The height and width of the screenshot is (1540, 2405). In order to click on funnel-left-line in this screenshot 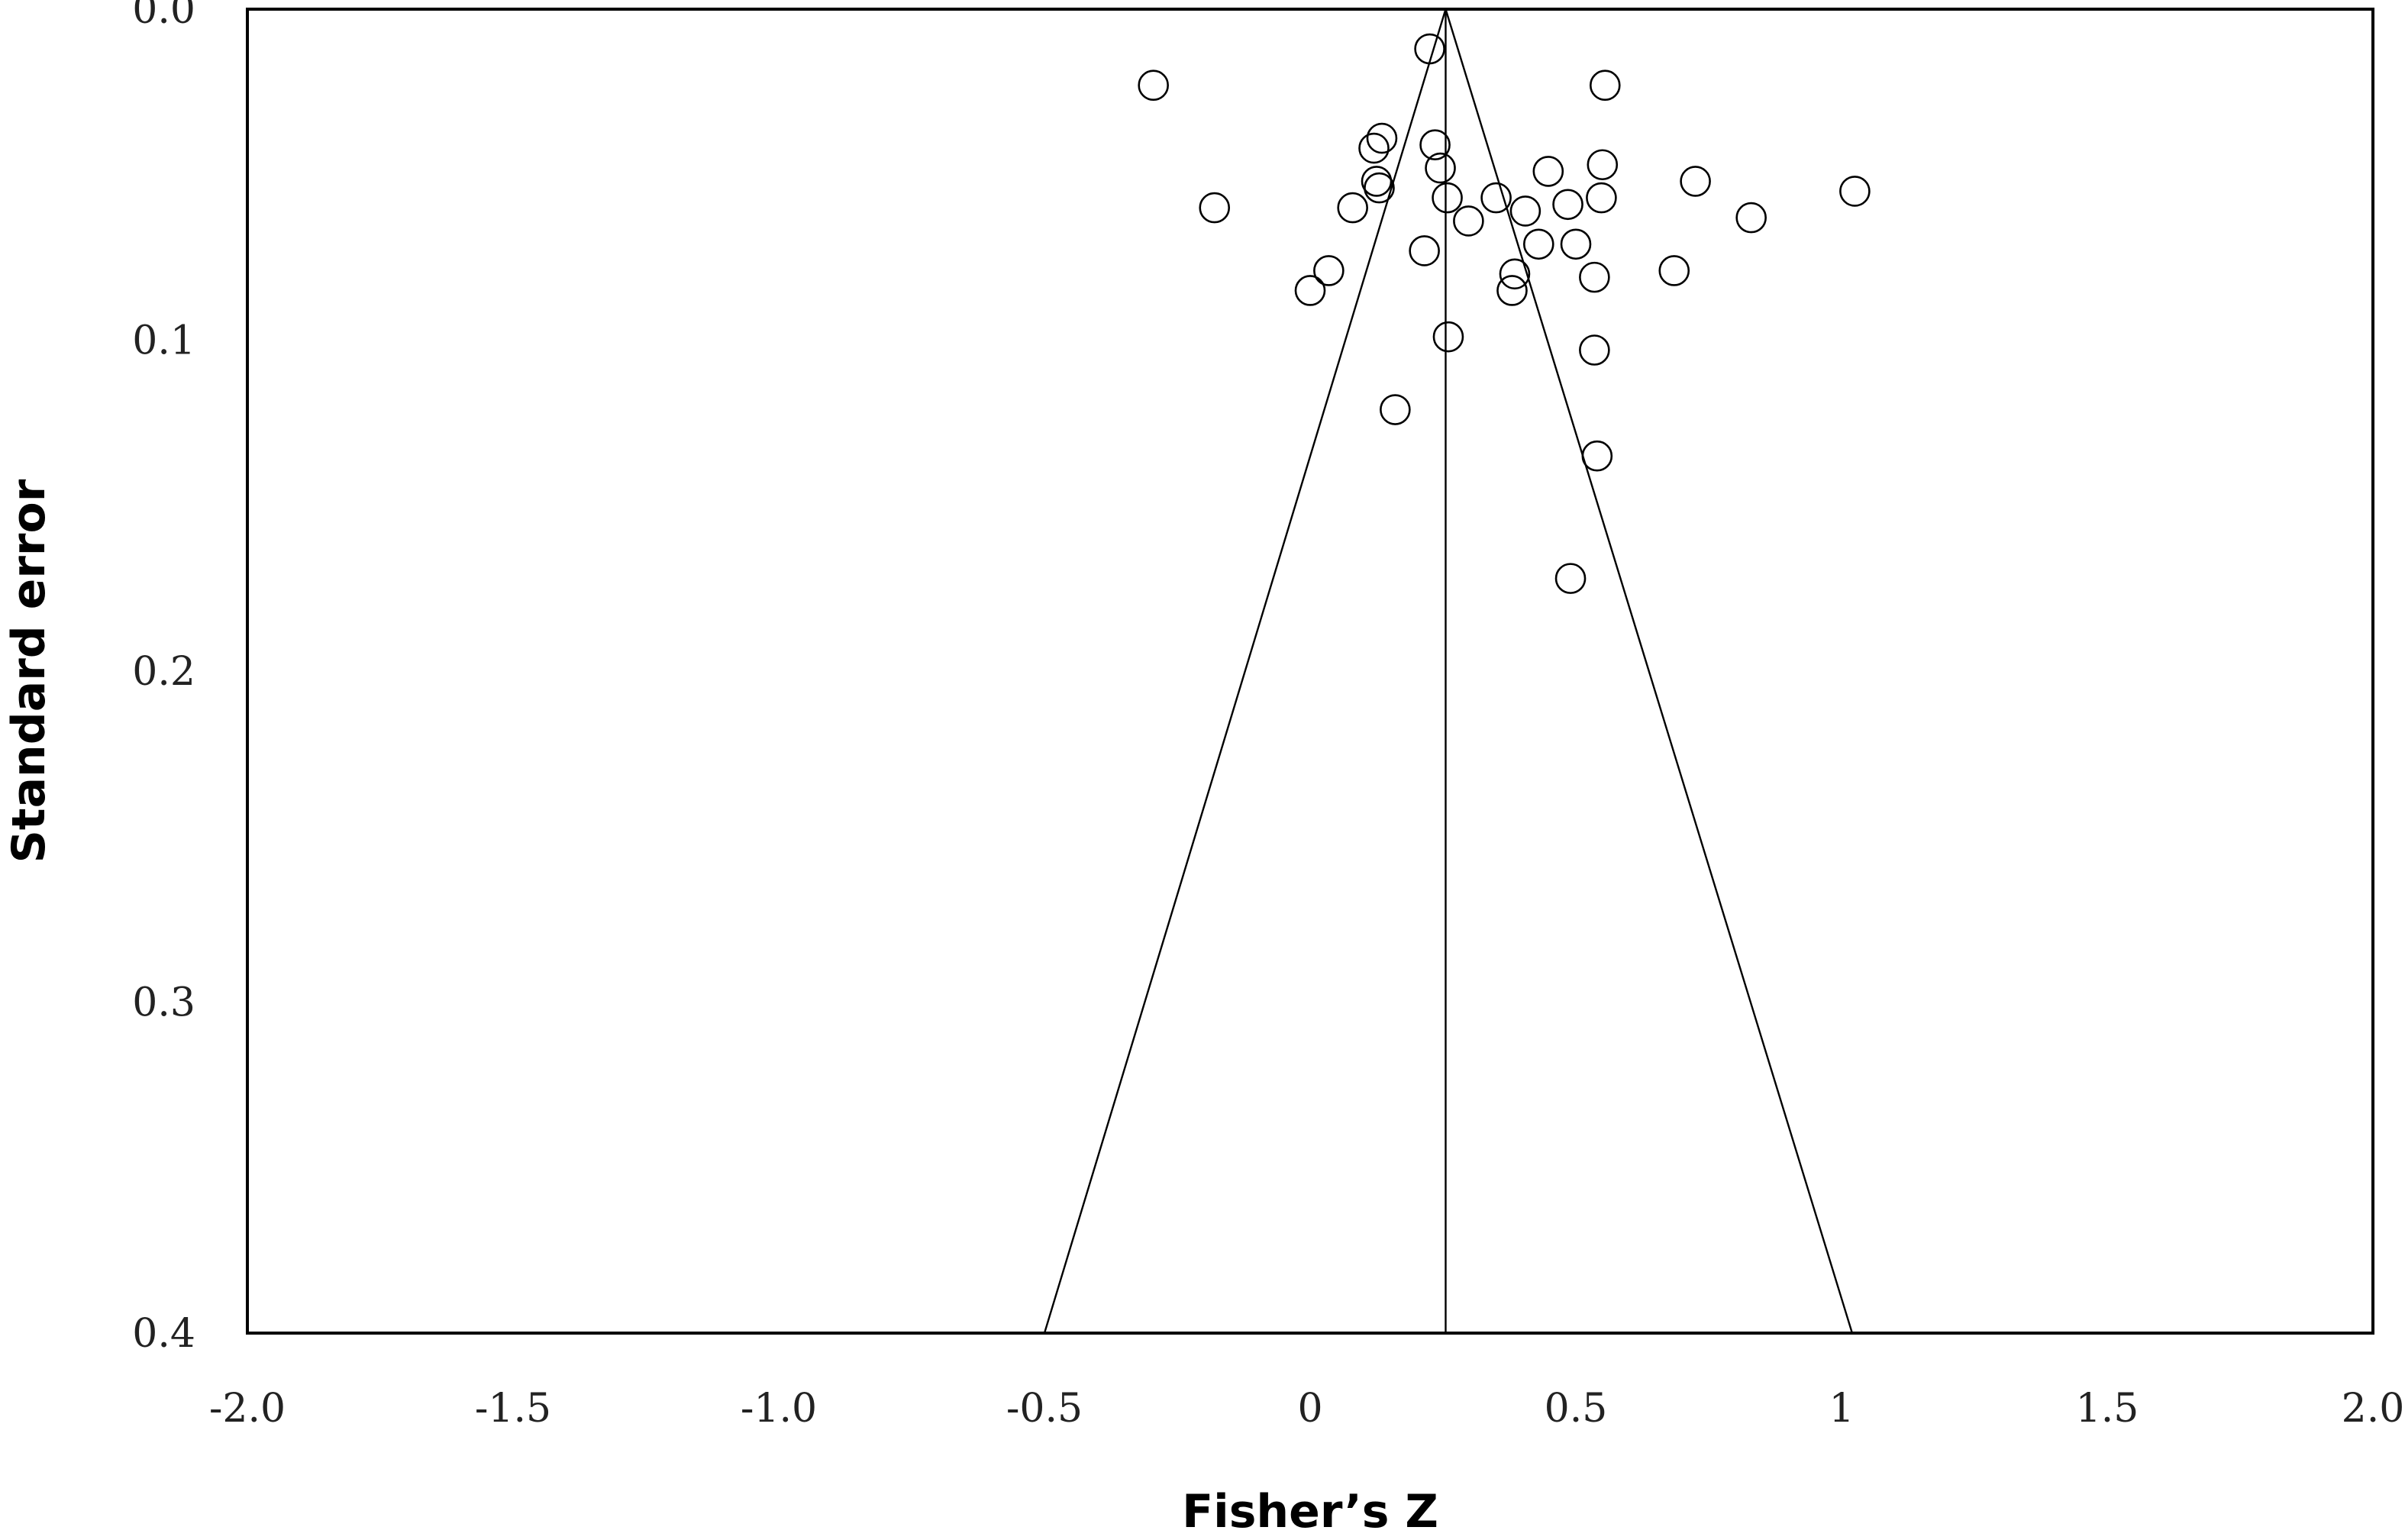, I will do `click(1245, 671)`.